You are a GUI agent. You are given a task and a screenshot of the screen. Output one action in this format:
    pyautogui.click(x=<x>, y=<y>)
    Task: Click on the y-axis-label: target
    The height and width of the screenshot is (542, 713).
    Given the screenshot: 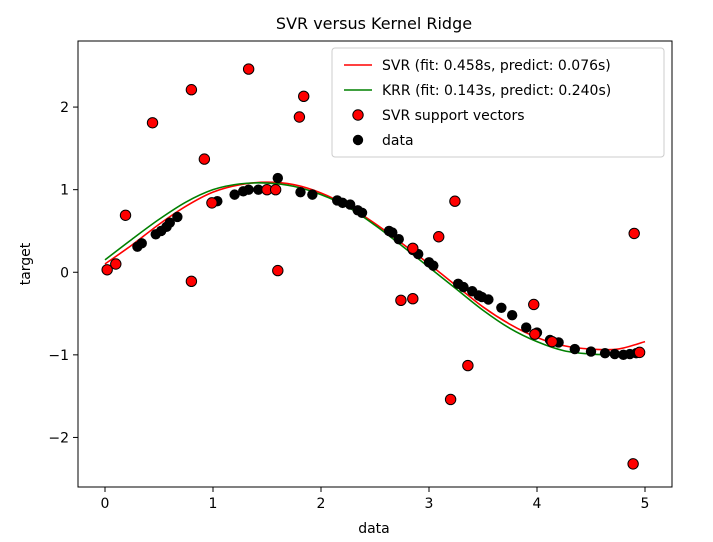 What is the action you would take?
    pyautogui.click(x=26, y=263)
    